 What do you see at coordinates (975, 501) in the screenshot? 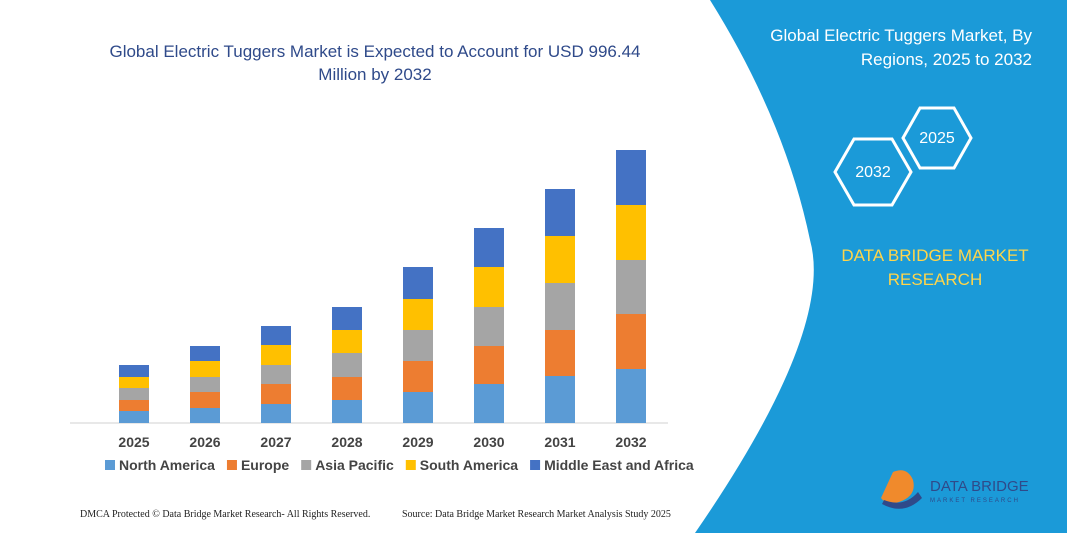
I see `logo-tagline: MARKET RESEARCH` at bounding box center [975, 501].